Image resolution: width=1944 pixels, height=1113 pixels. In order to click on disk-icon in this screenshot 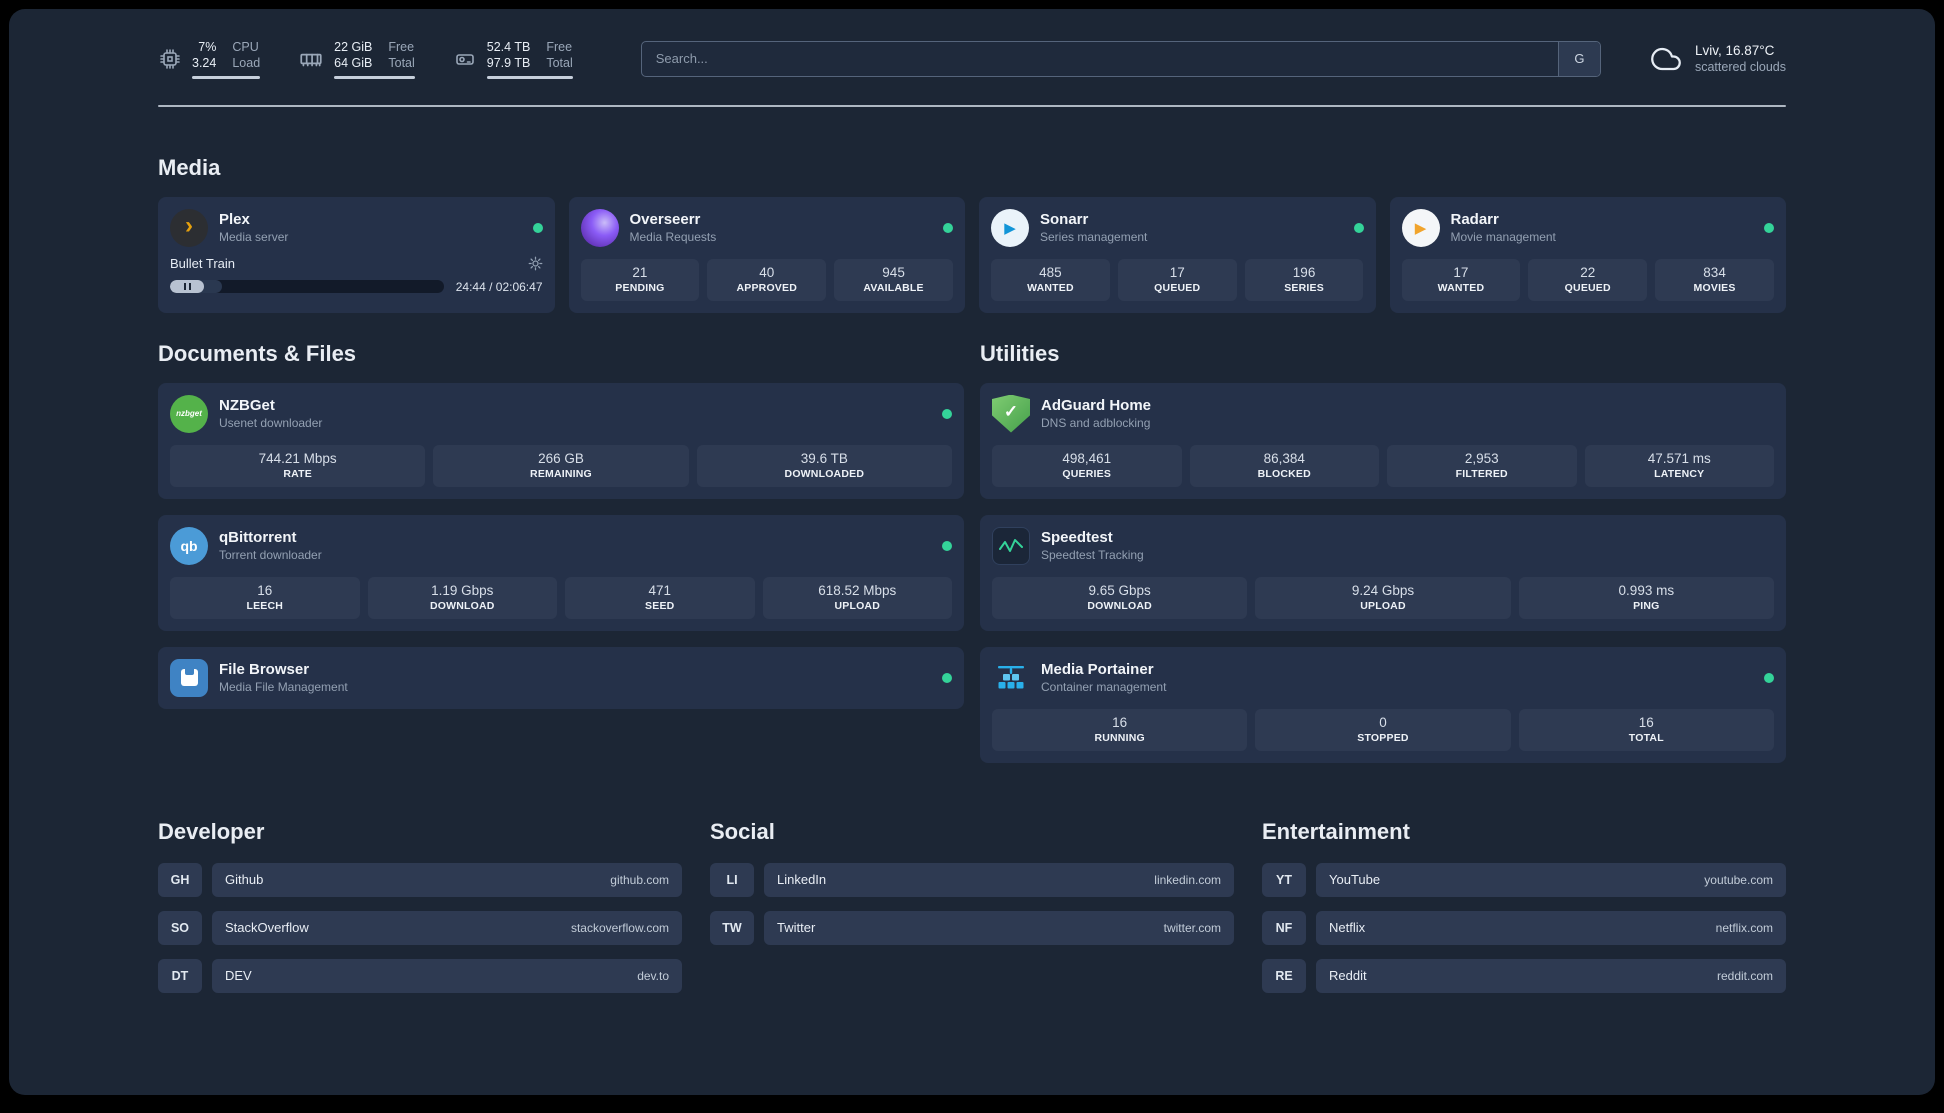, I will do `click(465, 59)`.